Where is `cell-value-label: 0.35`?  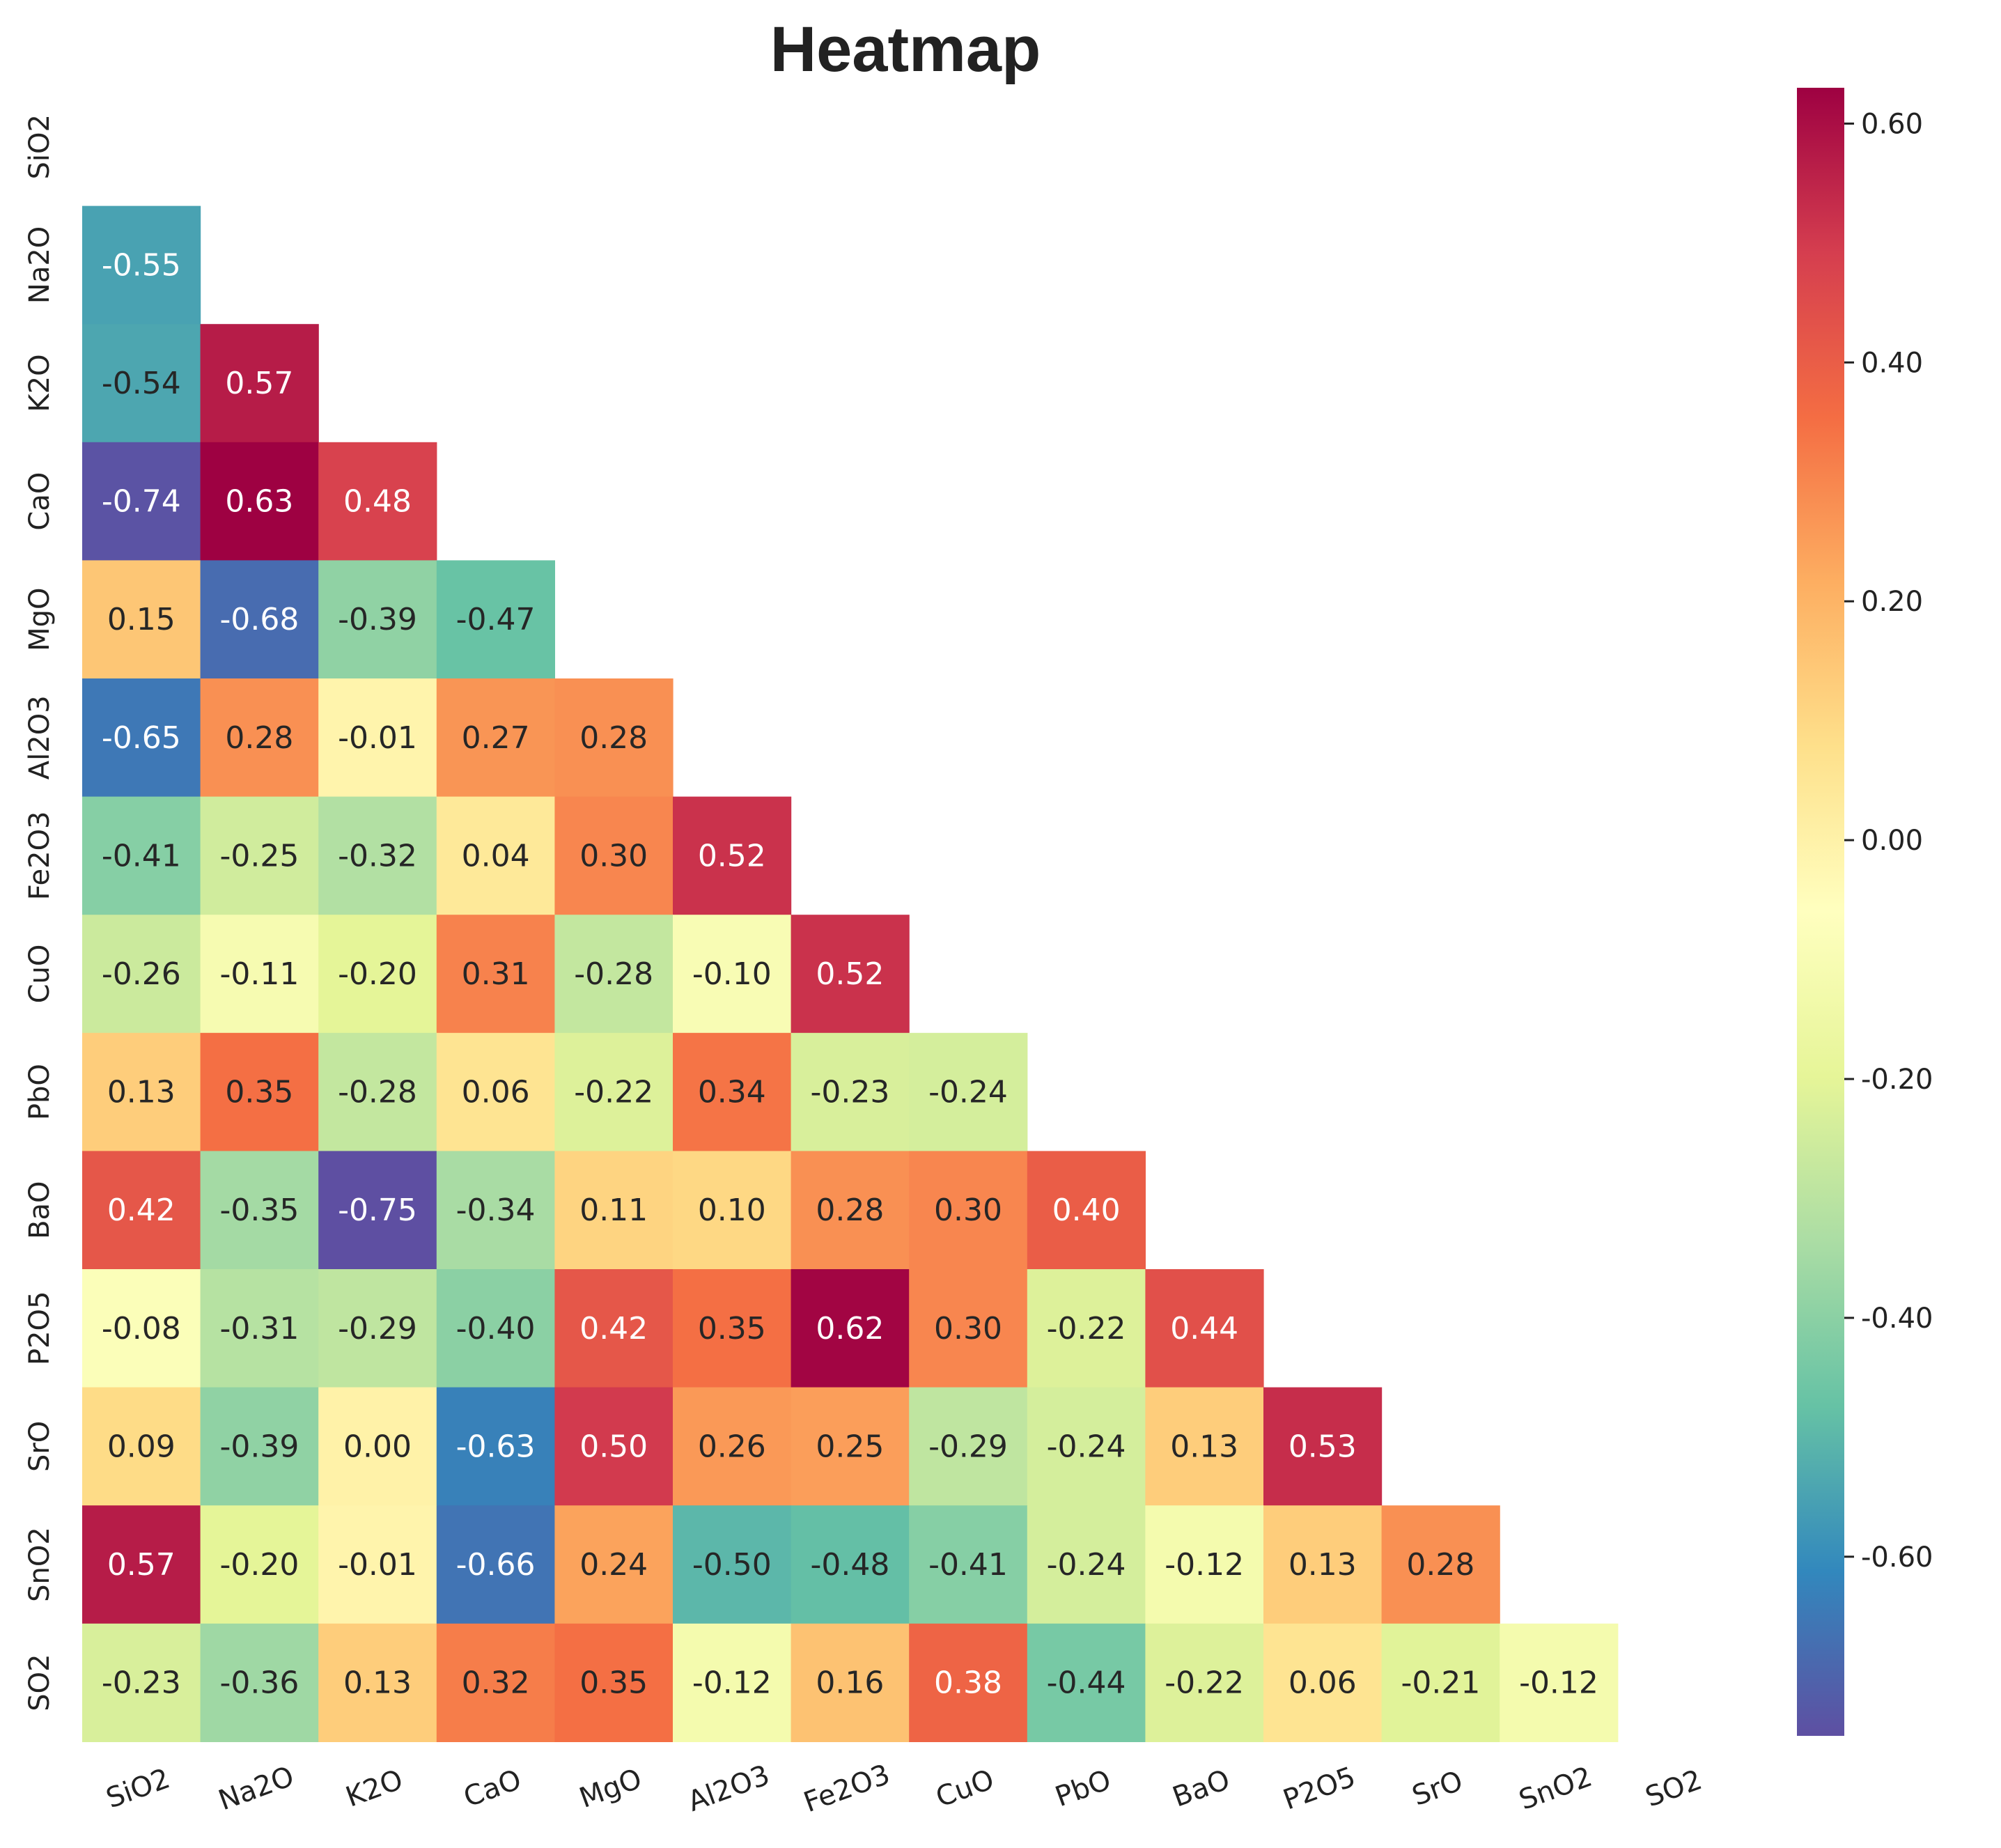
cell-value-label: 0.35 is located at coordinates (613, 1683).